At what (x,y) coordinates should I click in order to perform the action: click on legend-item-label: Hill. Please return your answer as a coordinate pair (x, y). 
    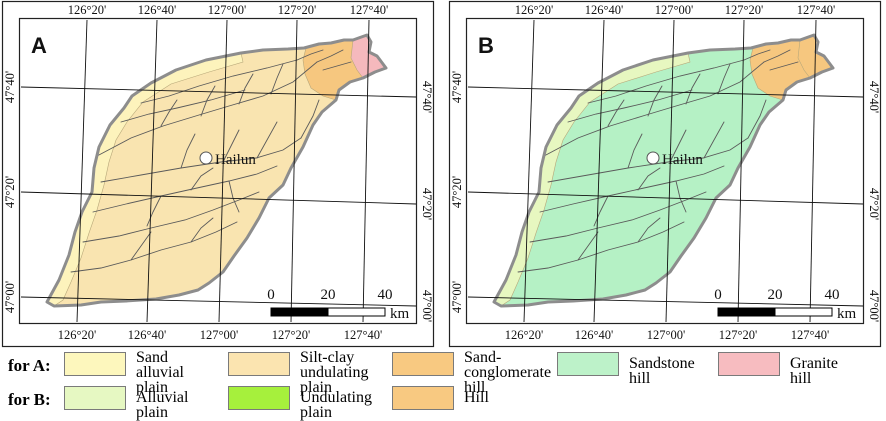
    Looking at the image, I should click on (476, 397).